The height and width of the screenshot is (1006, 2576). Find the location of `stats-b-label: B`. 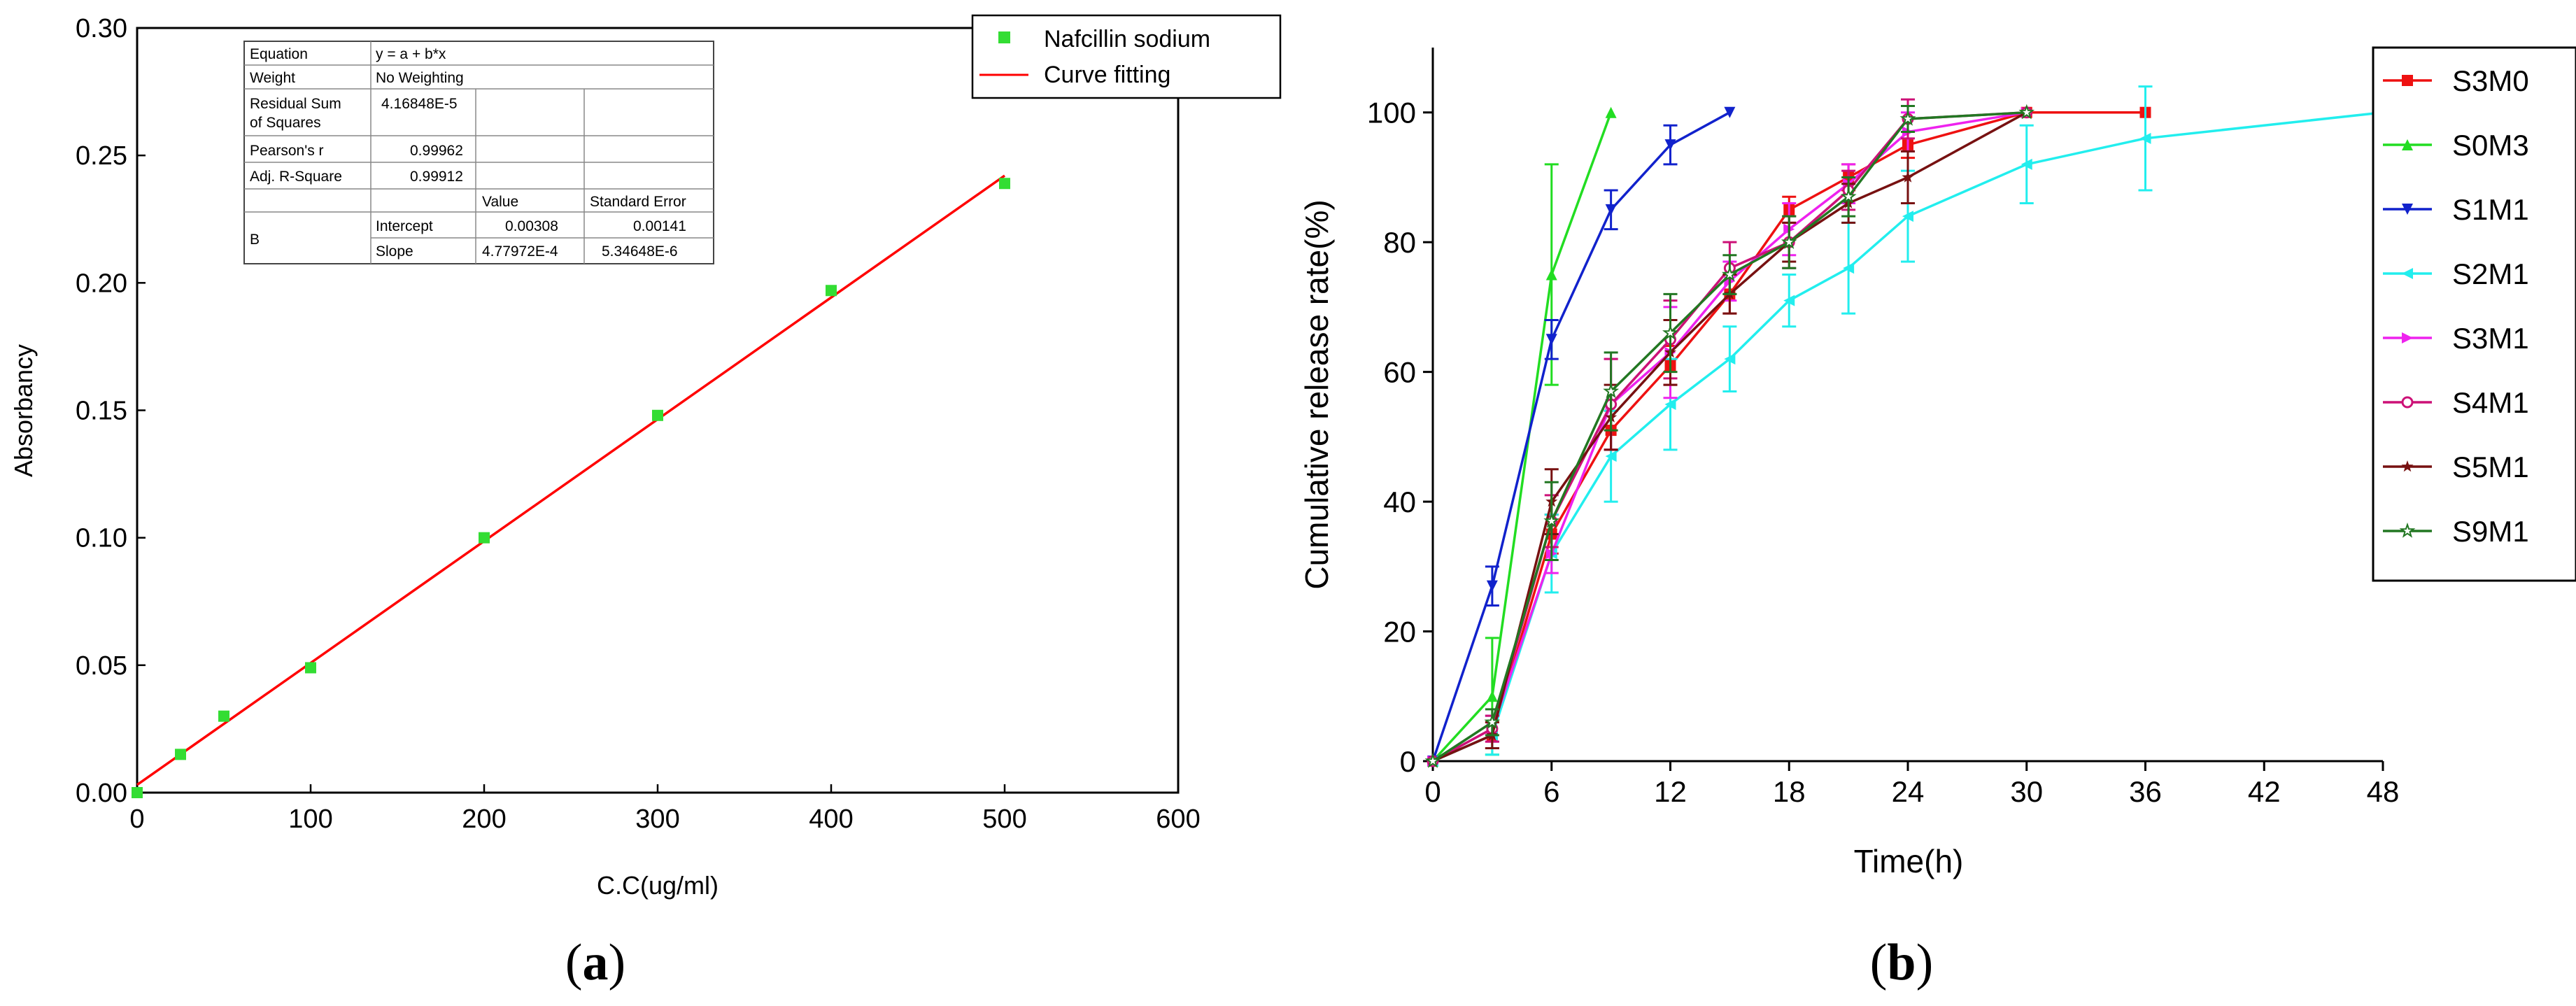

stats-b-label: B is located at coordinates (255, 240).